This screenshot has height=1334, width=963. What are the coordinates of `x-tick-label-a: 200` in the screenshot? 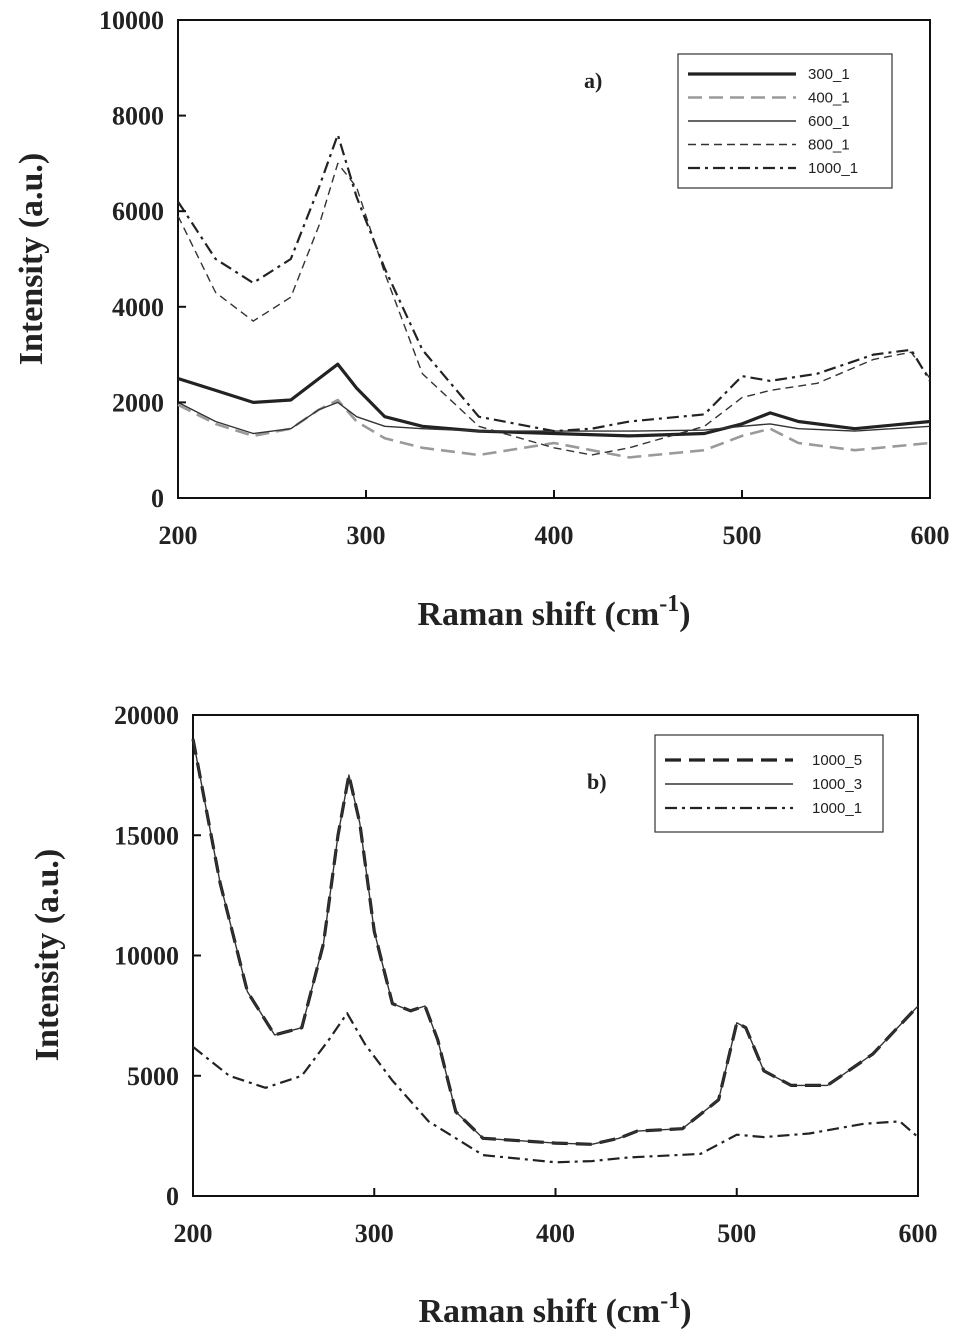 It's located at (178, 535).